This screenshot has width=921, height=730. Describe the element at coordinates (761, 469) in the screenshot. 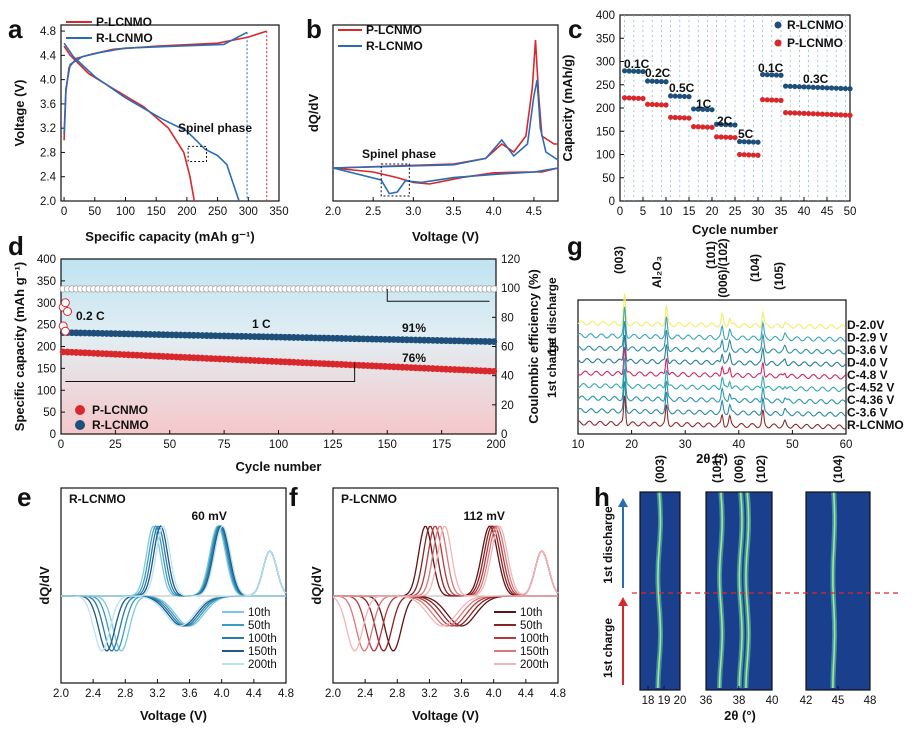

I see `panel-h-peak-label: (102)` at that location.